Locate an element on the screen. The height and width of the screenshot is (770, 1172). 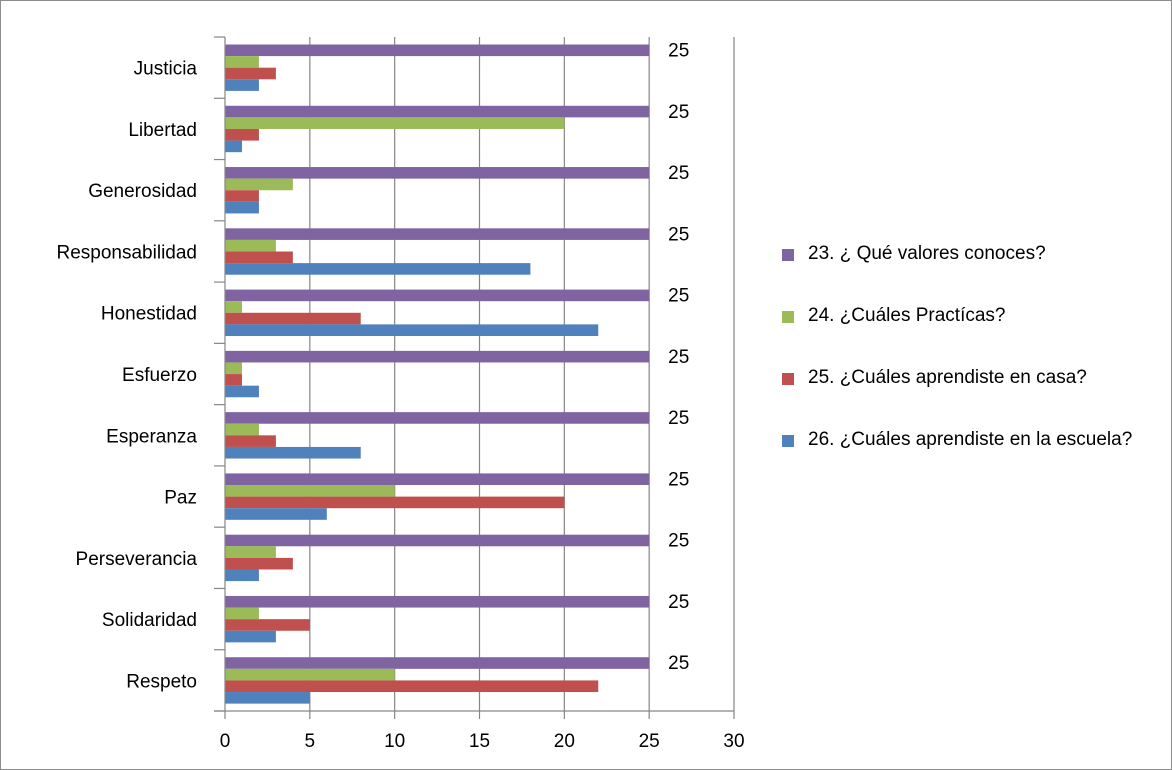
category-label: Perseverancia is located at coordinates (137, 559).